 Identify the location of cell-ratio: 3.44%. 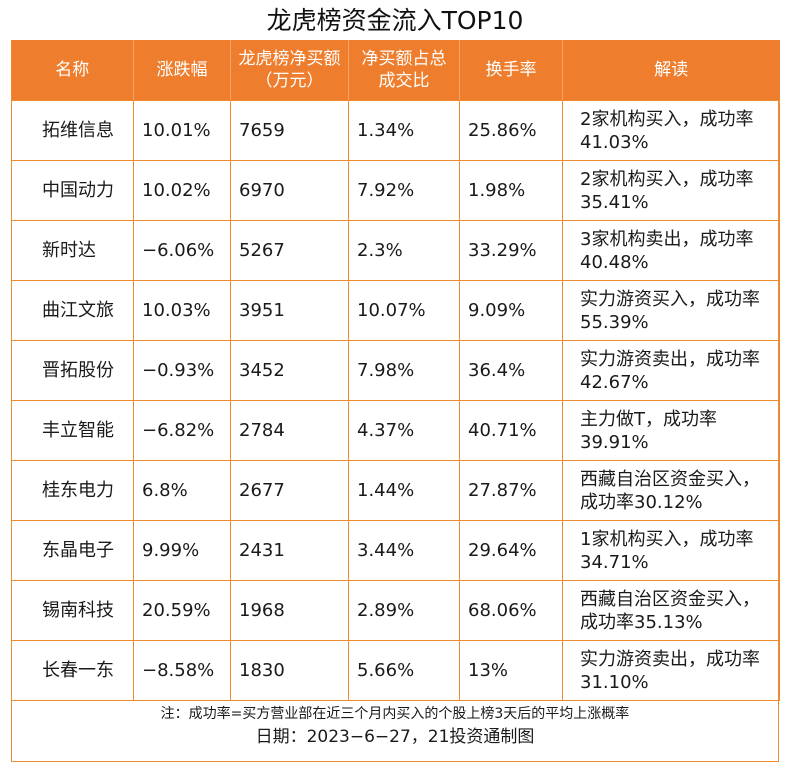
(404, 550).